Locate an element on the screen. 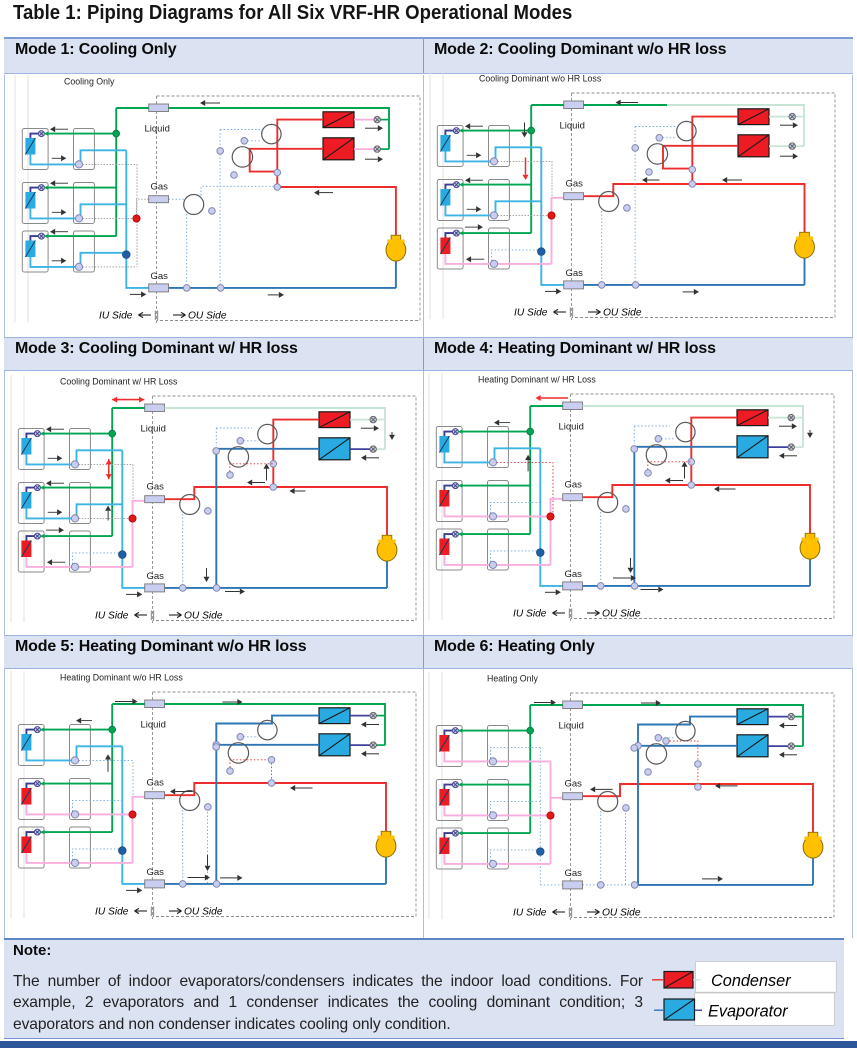 This screenshot has height=1048, width=857. svg-text: Heating Dominant w/ HR Loss is located at coordinates (537, 380).